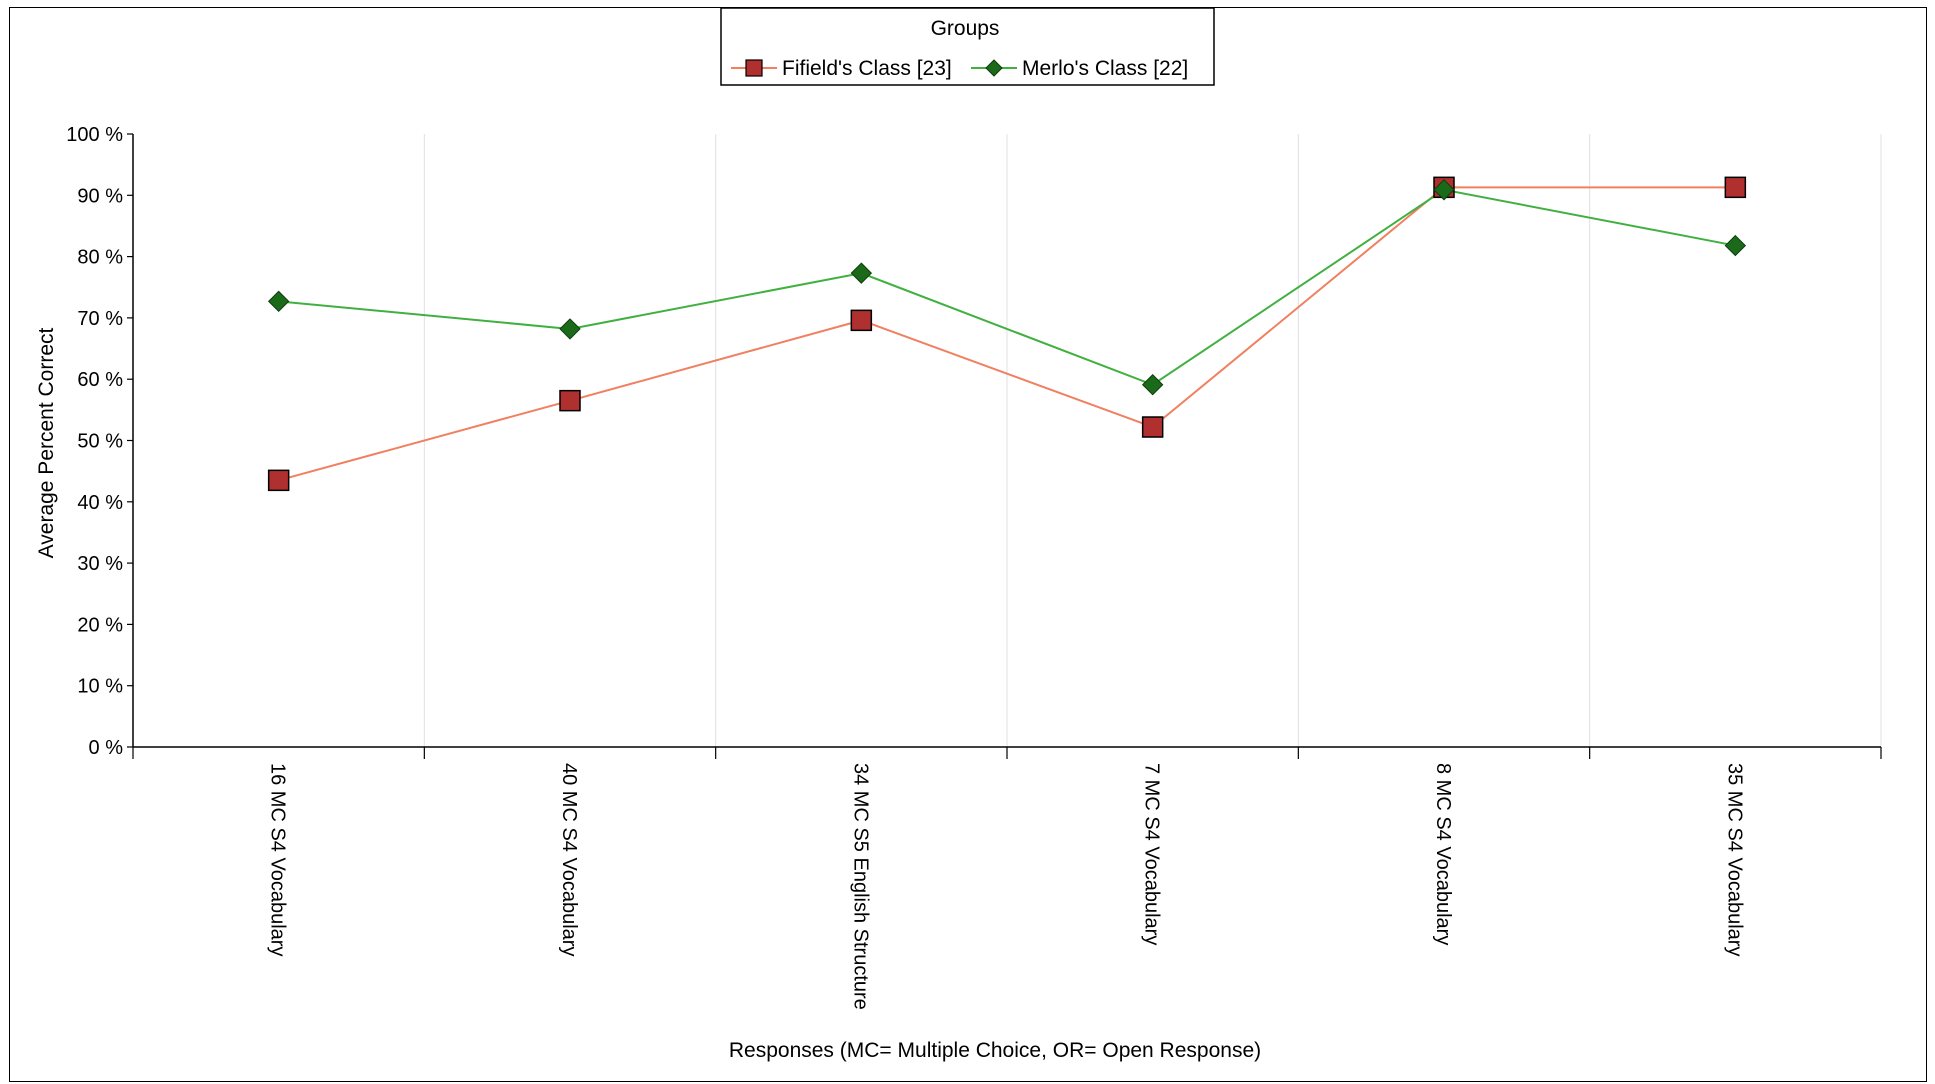 The width and height of the screenshot is (1935, 1084). What do you see at coordinates (860, 886) in the screenshot?
I see `x-tick-label: 34 MC S5 English Structure` at bounding box center [860, 886].